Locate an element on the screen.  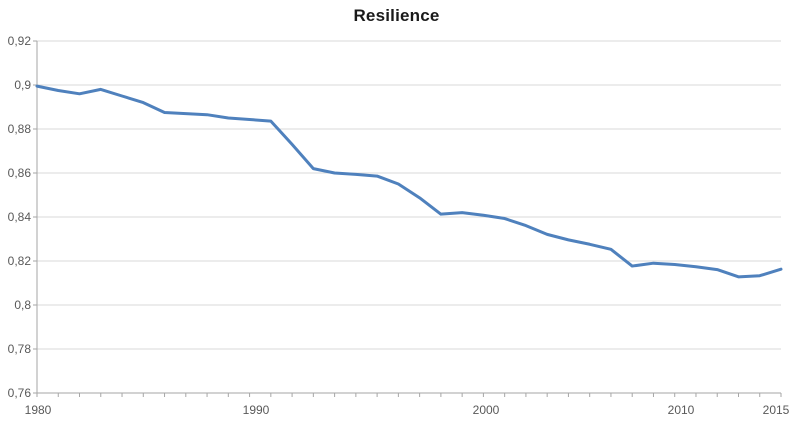
y-axis-tick-label: 0,86 is located at coordinates (19, 173).